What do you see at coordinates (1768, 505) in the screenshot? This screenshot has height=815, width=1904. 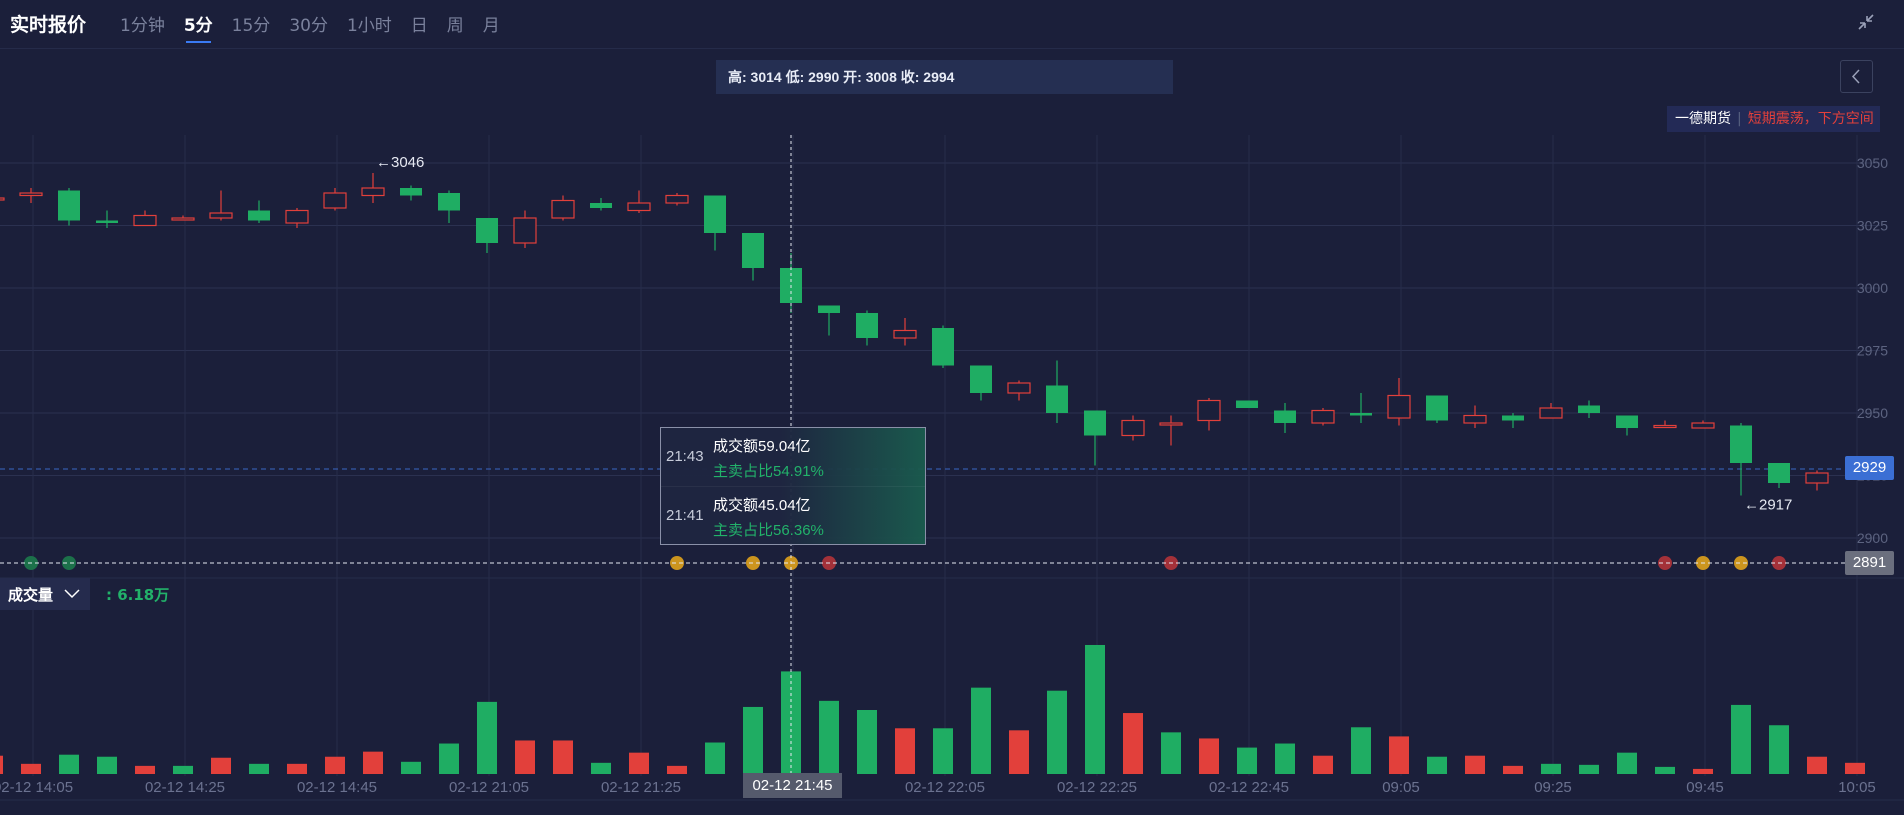 I see `price-annotation: ←2917` at bounding box center [1768, 505].